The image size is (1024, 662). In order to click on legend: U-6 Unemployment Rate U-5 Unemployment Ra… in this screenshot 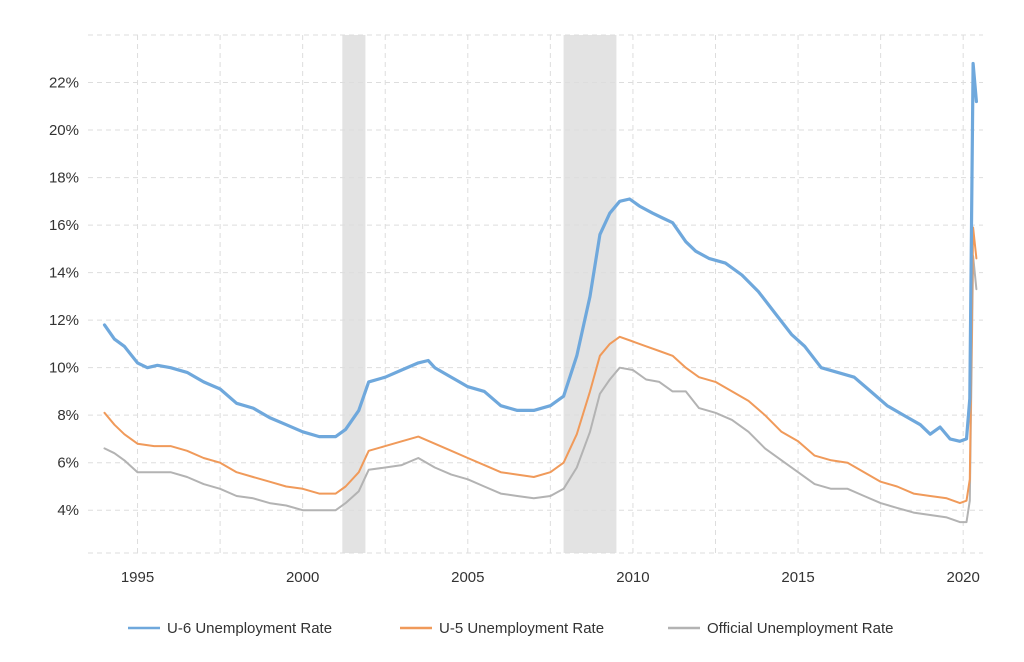, I will do `click(510, 628)`.